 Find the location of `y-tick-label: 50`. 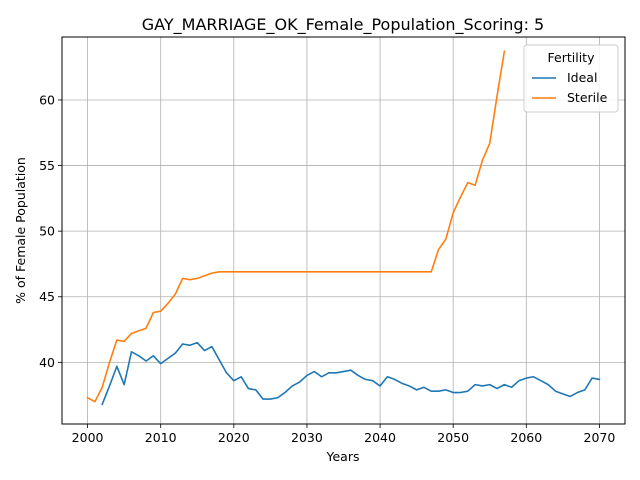

y-tick-label: 50 is located at coordinates (47, 231).